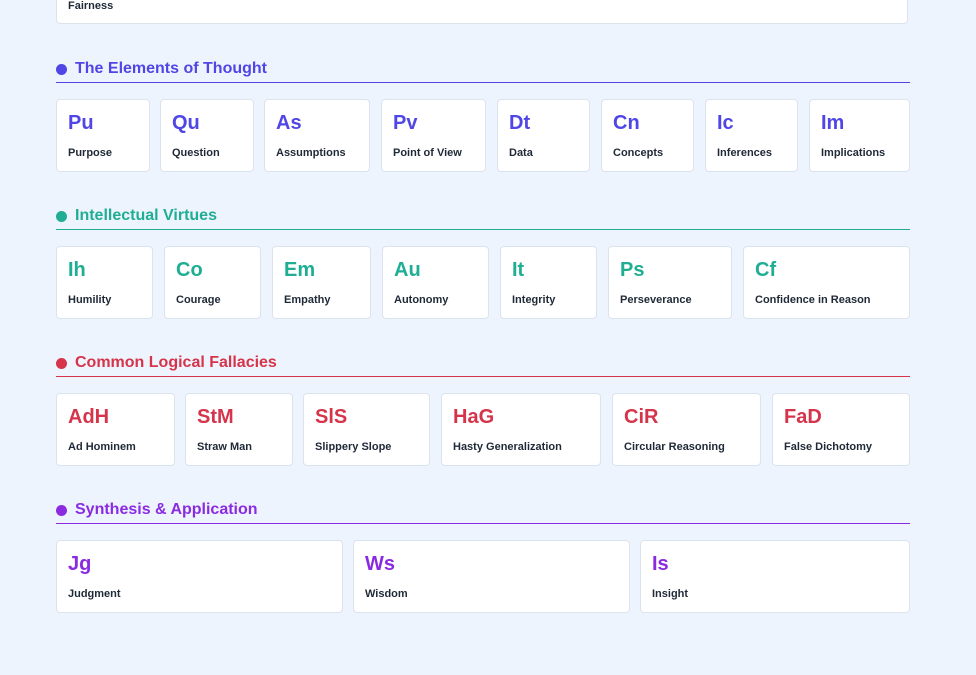 The width and height of the screenshot is (976, 675). Describe the element at coordinates (421, 300) in the screenshot. I see `card-name: Autonomy` at that location.